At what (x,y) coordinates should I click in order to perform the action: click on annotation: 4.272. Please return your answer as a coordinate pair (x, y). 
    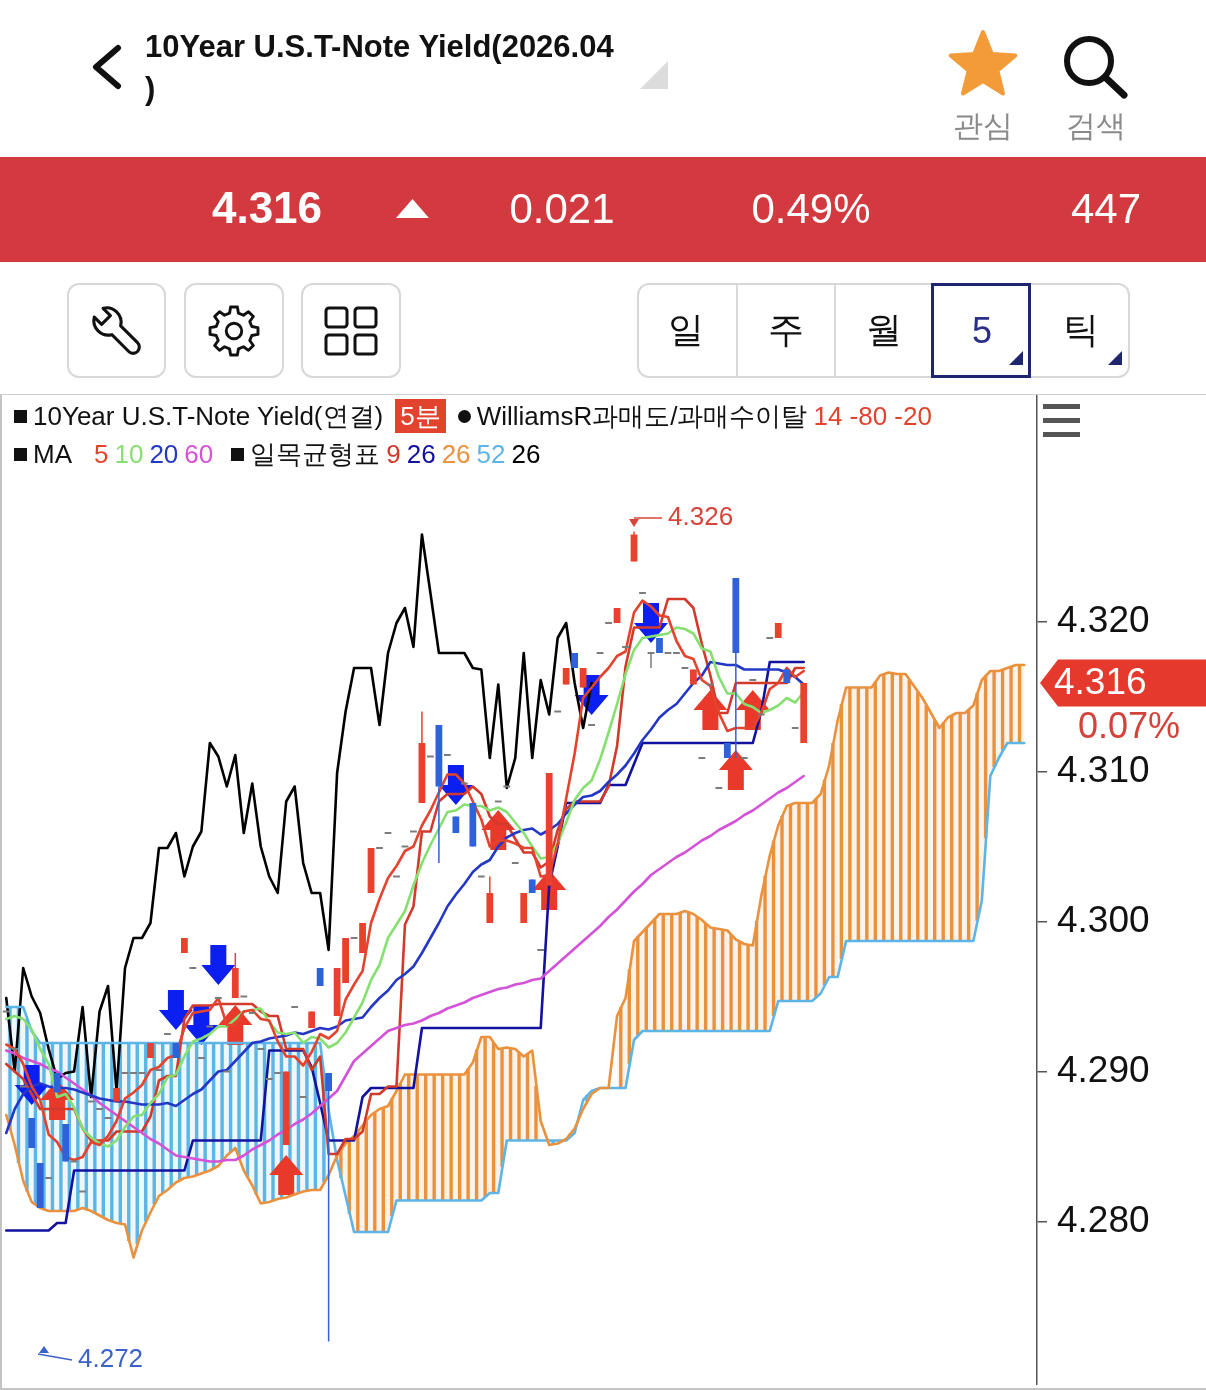
    Looking at the image, I should click on (111, 1357).